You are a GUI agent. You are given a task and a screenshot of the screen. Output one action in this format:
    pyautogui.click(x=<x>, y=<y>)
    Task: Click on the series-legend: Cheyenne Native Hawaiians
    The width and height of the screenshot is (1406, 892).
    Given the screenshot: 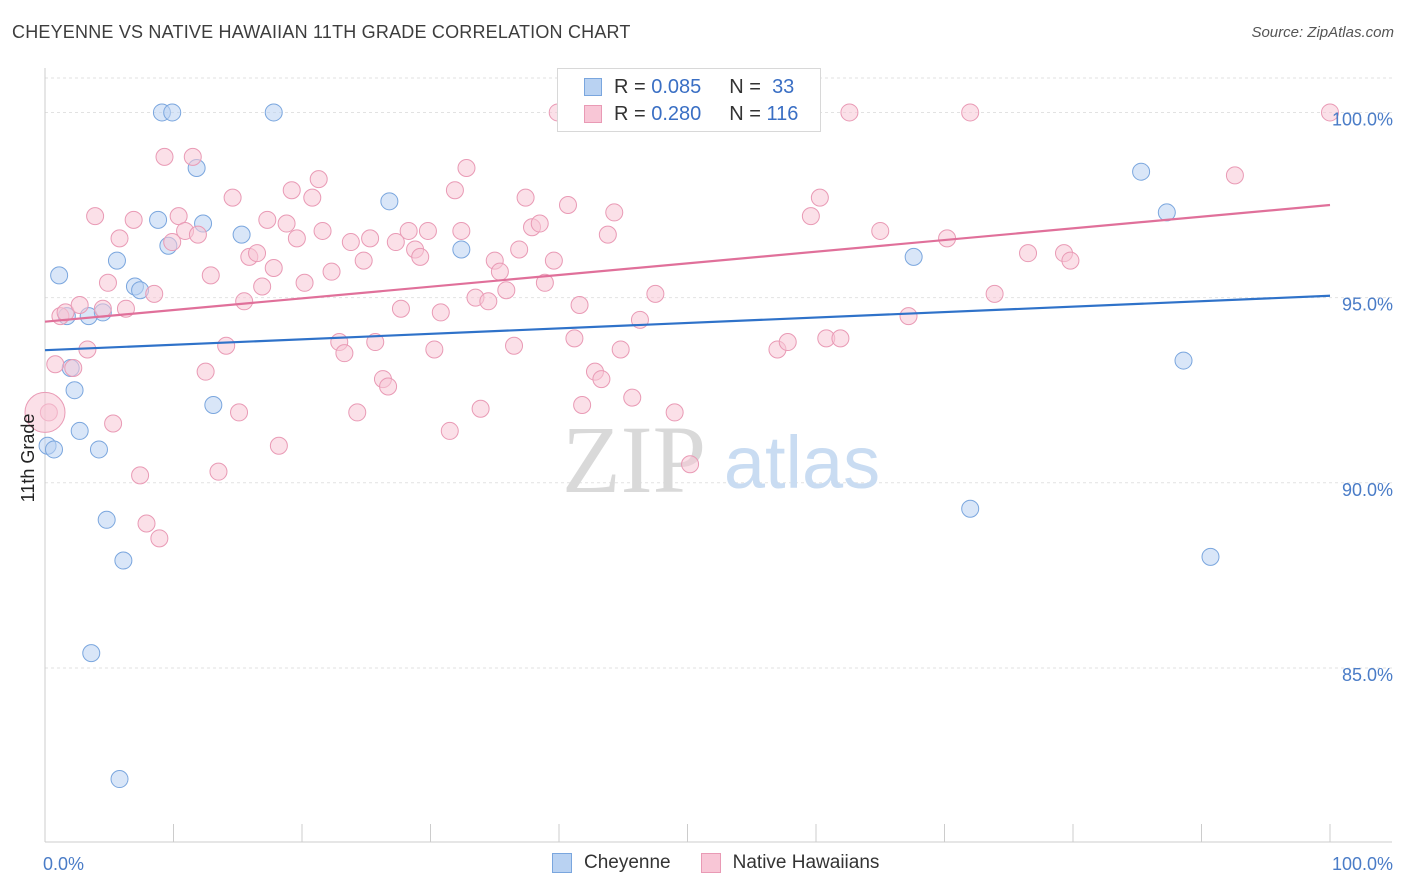 What is the action you would take?
    pyautogui.click(x=730, y=863)
    